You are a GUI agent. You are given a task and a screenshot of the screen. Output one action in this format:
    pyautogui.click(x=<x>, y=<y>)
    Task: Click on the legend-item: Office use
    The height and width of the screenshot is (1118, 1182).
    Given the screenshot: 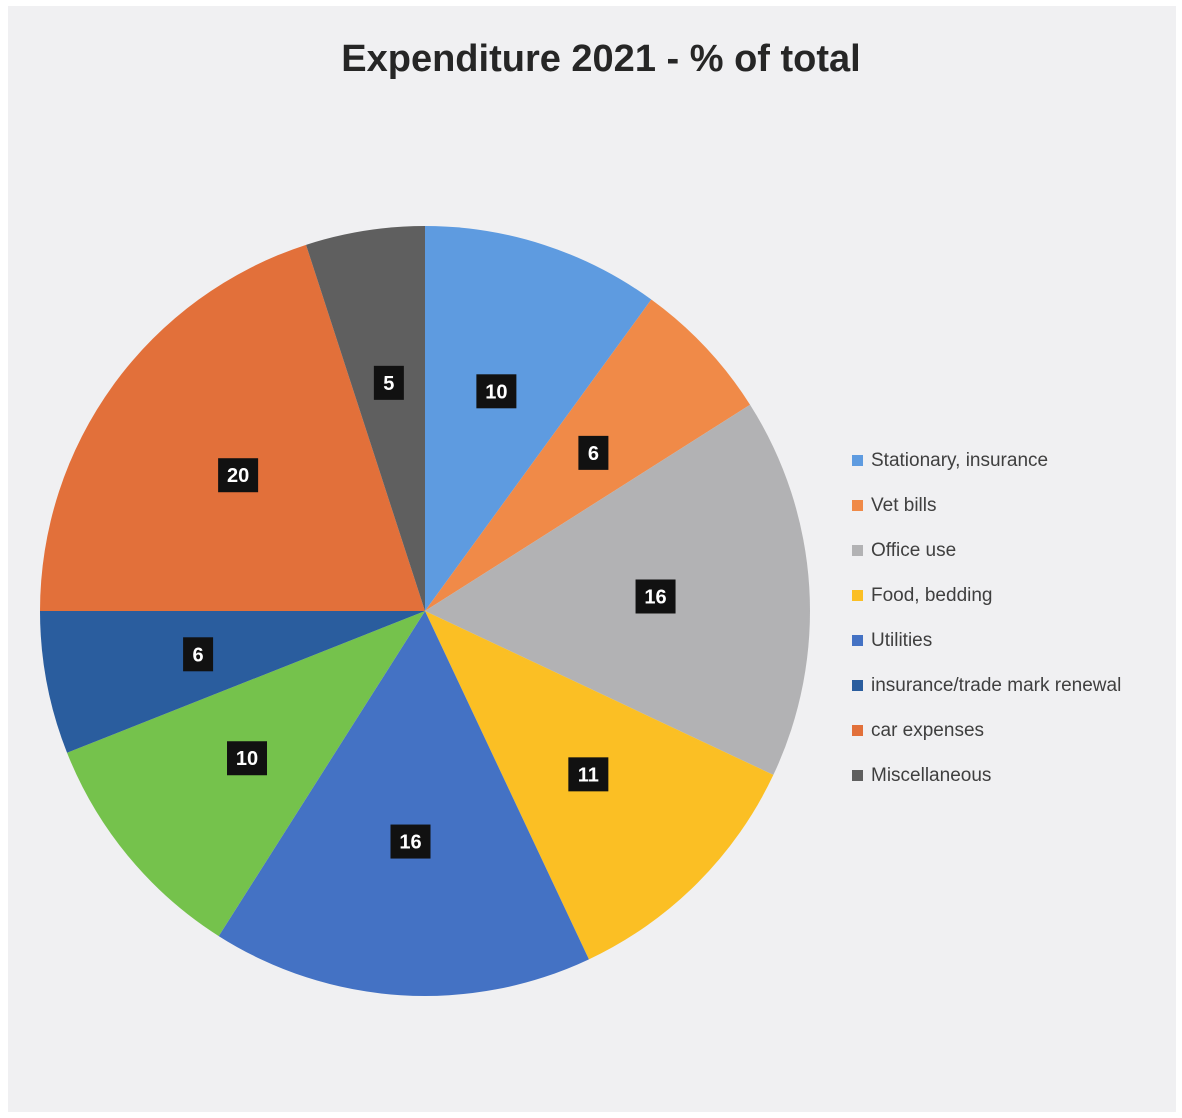 What is the action you would take?
    pyautogui.click(x=986, y=550)
    